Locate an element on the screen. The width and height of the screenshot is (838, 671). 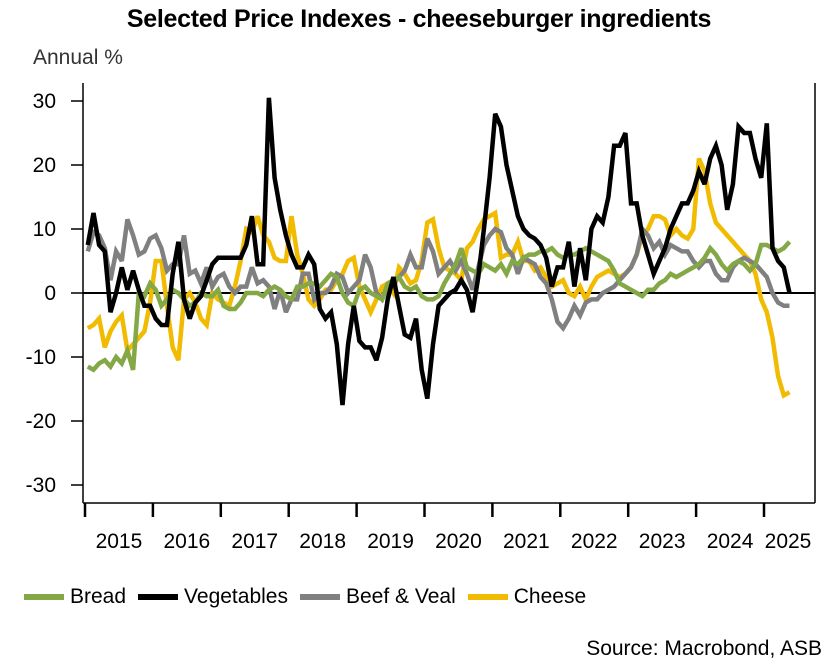
x-tick-label: 2019 is located at coordinates (390, 541).